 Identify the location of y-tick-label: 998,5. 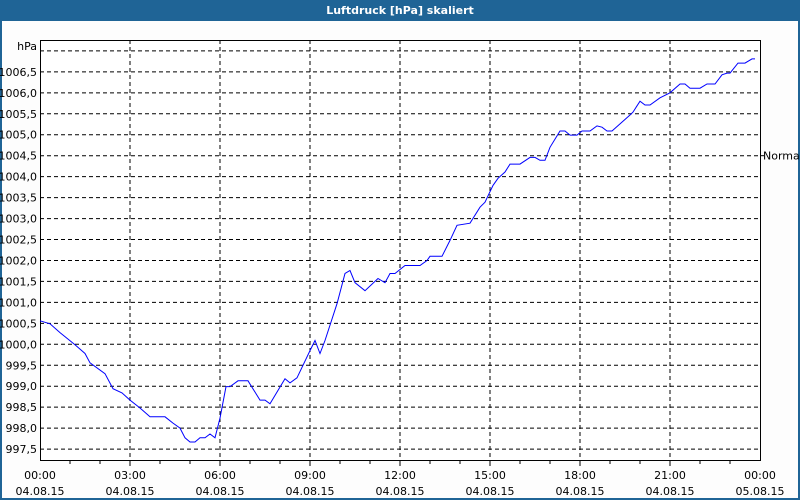
(22, 407).